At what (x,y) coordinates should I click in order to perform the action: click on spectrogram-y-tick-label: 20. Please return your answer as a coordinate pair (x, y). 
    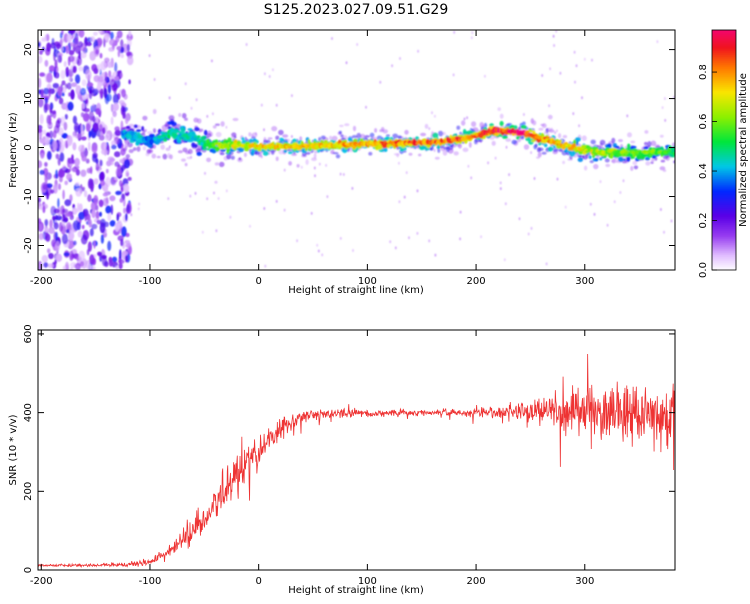
    Looking at the image, I should click on (28, 49).